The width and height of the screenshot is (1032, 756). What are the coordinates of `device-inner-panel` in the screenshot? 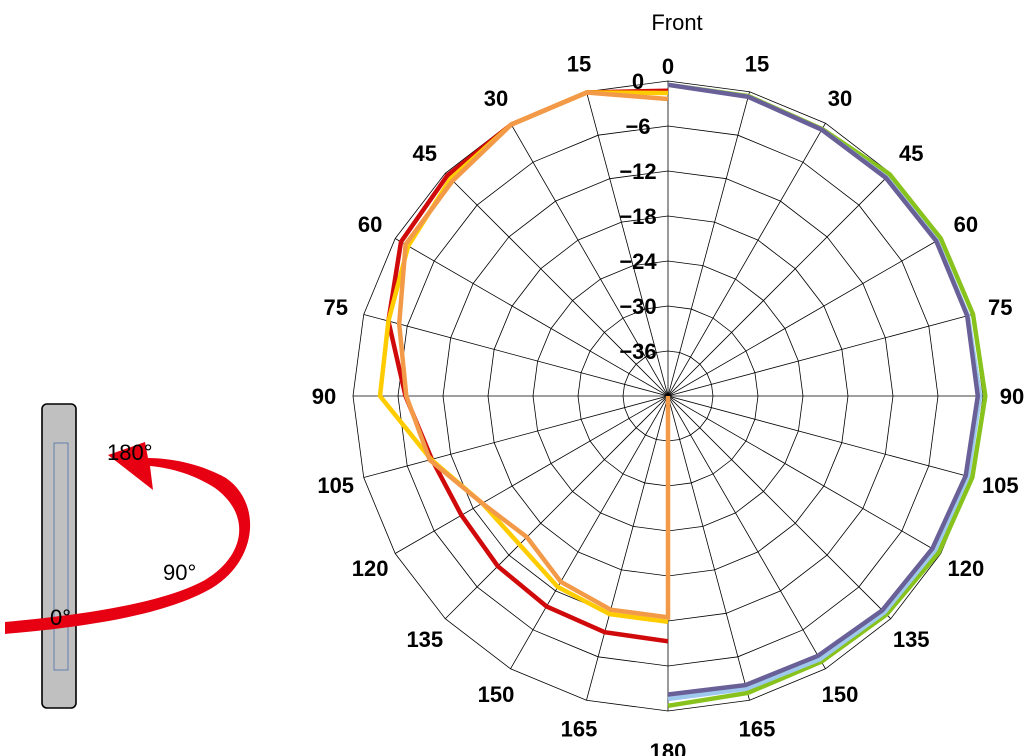 It's located at (61, 556).